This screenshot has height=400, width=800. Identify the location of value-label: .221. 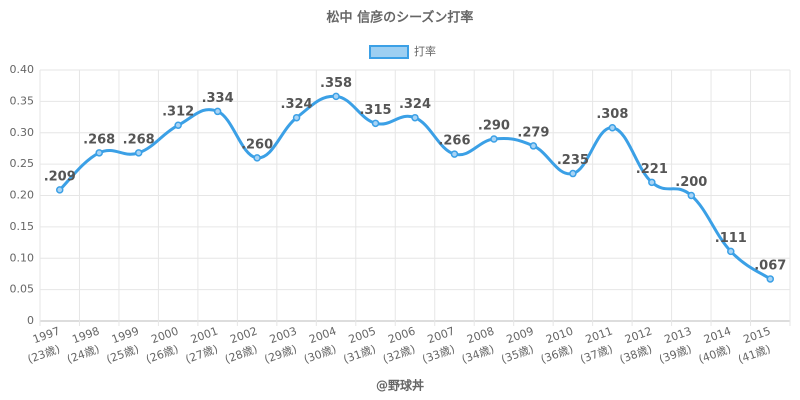
(652, 169).